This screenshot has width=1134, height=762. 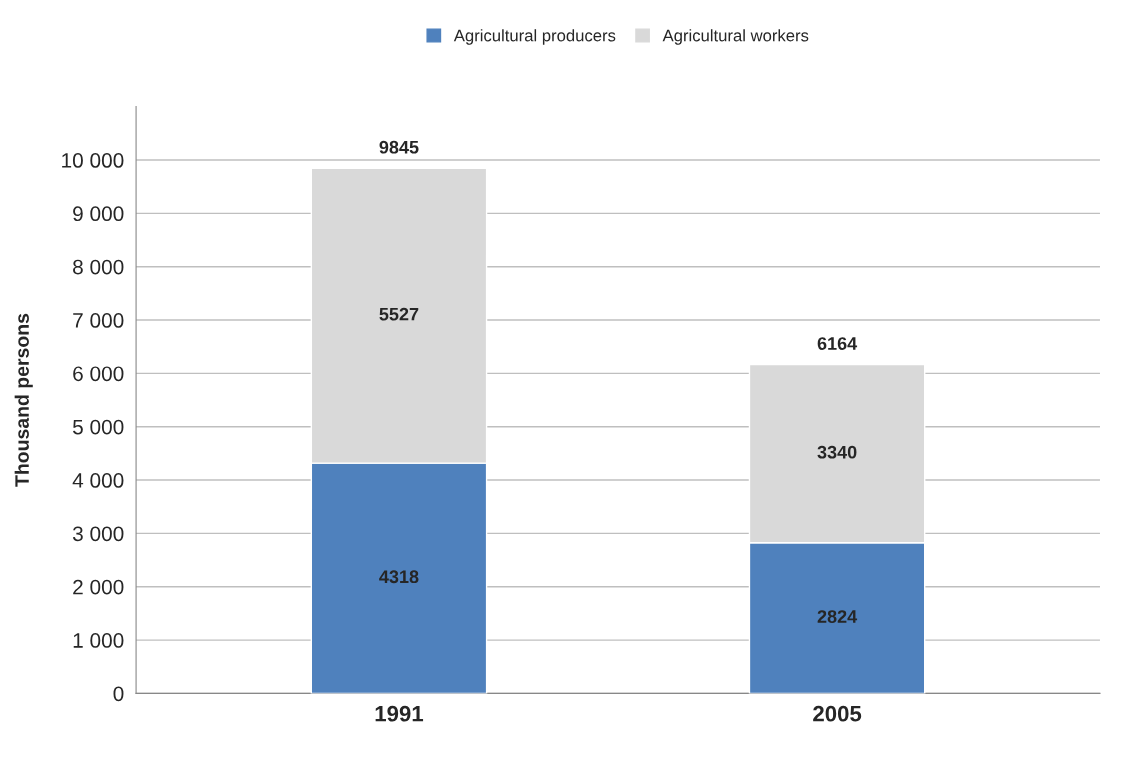 What do you see at coordinates (399, 713) in the screenshot?
I see `x-tick-label: 1991` at bounding box center [399, 713].